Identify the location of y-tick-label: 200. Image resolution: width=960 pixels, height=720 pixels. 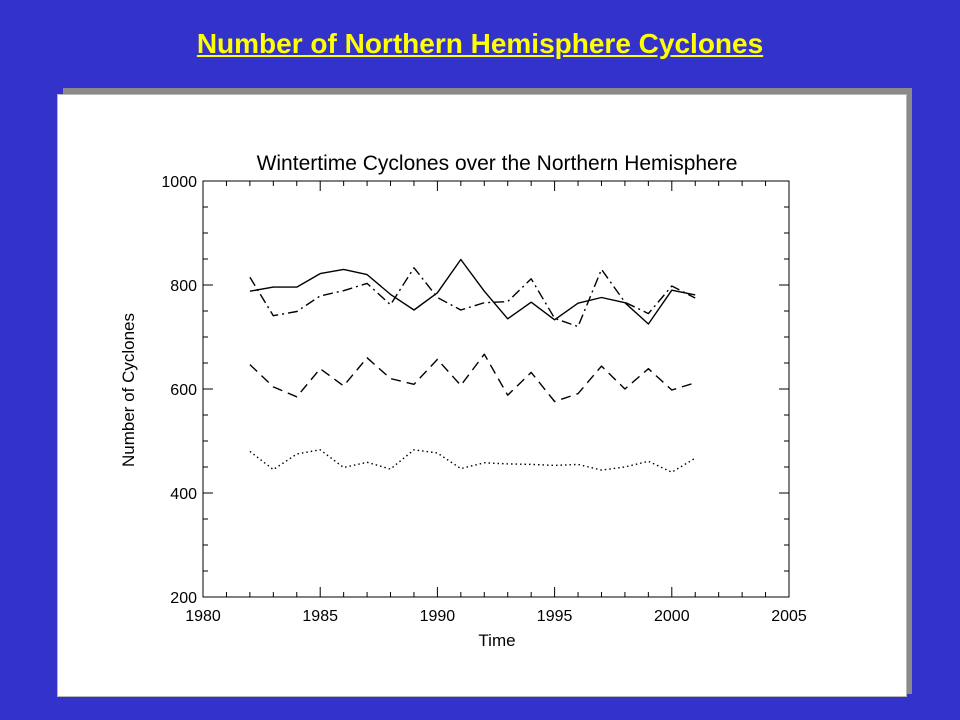
(183, 598).